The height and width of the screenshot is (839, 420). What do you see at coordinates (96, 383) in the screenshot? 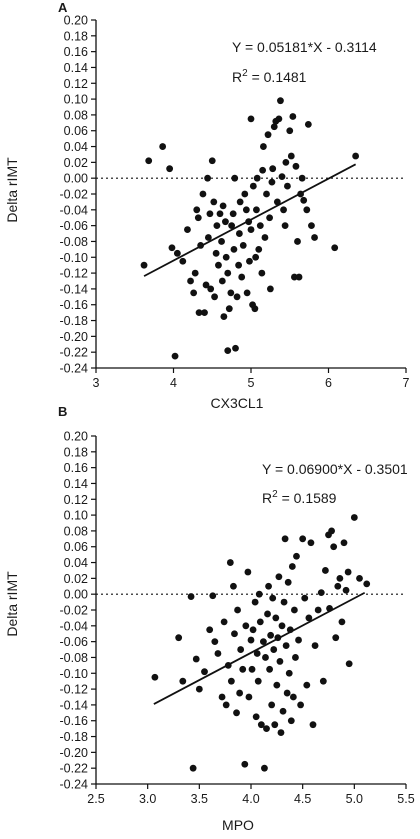
I see `x-tick-label: 3` at bounding box center [96, 383].